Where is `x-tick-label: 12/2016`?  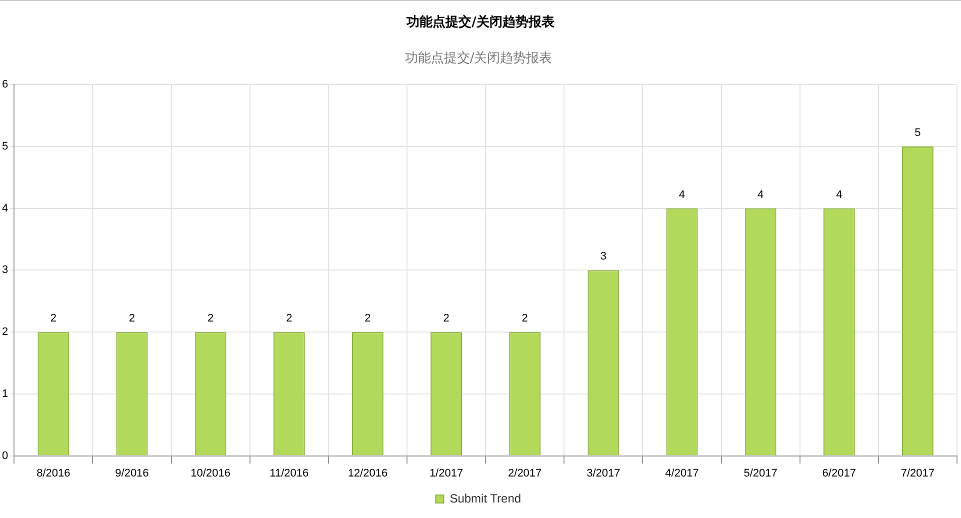
x-tick-label: 12/2016 is located at coordinates (368, 473).